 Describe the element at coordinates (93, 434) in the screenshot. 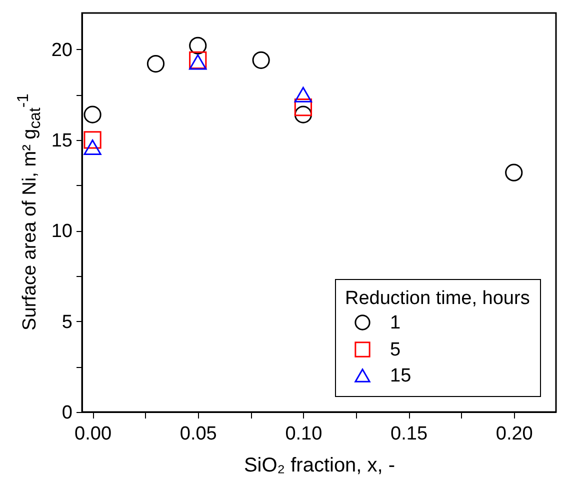

I see `x-tick-label: 0.00` at that location.